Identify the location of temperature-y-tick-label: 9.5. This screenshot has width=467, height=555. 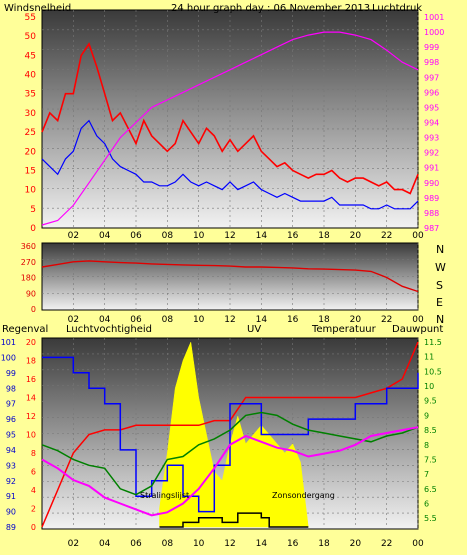
(430, 401).